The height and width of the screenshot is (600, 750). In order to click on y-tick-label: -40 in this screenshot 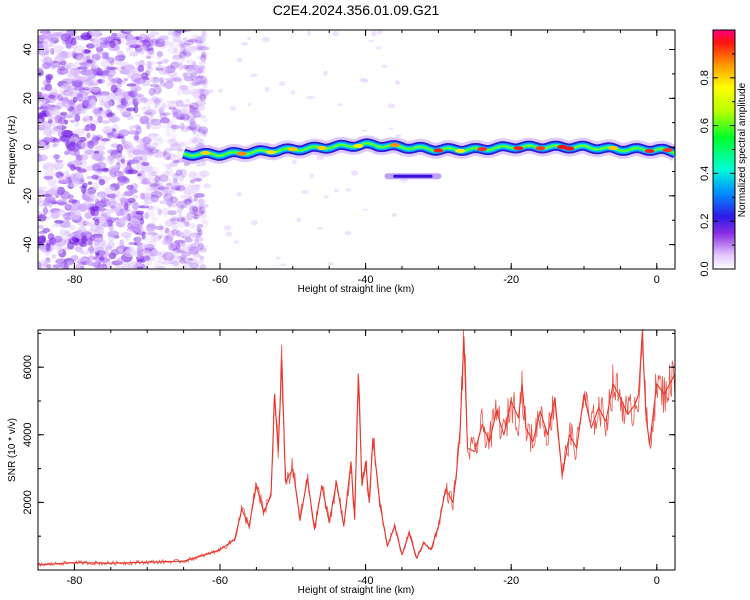, I will do `click(28, 245)`.